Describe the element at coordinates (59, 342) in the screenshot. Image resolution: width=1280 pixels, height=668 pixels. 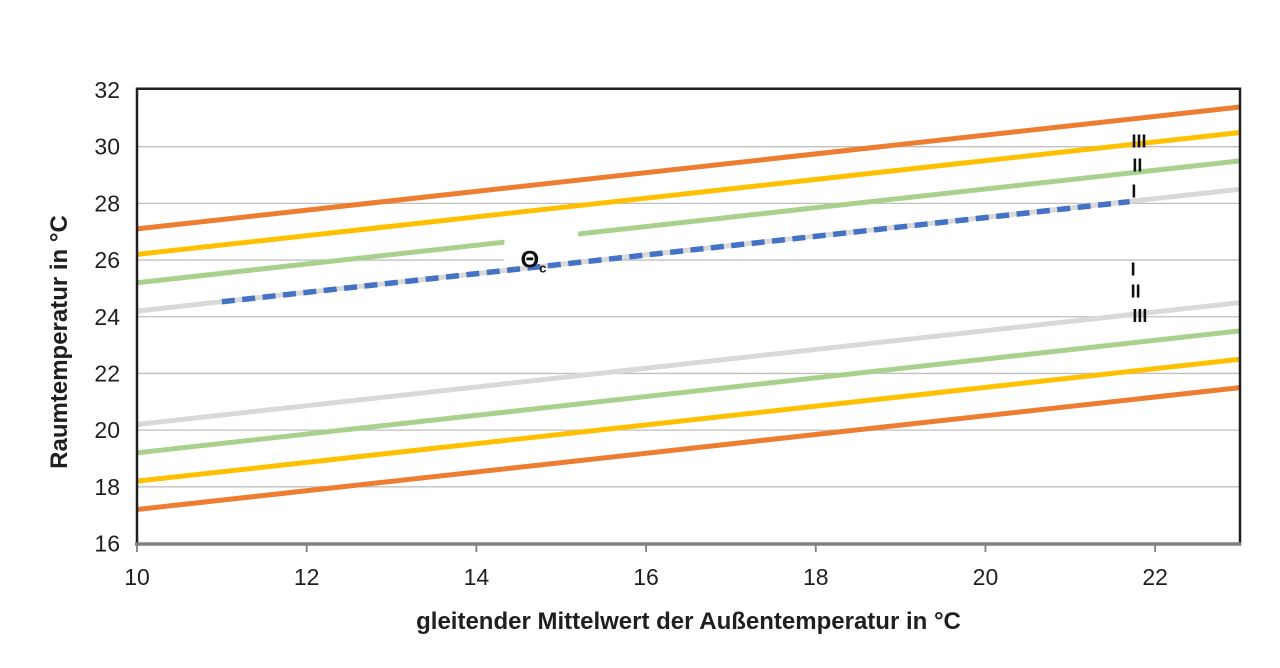
I see `y-axis-title: Raumtemperatur in °C` at that location.